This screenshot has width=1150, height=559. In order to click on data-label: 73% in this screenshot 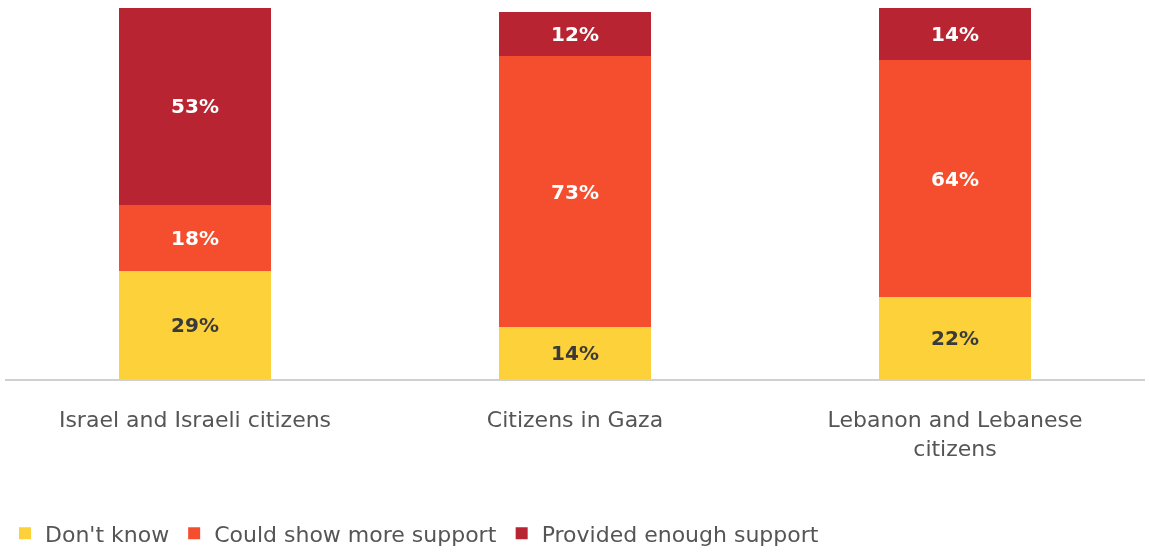, I will do `click(575, 191)`.